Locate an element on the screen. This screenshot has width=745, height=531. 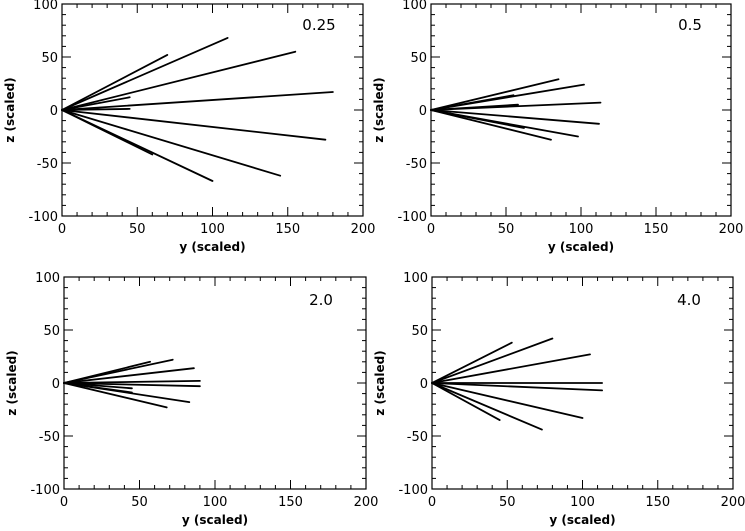
panel-label: 2.0 is located at coordinates (321, 300).